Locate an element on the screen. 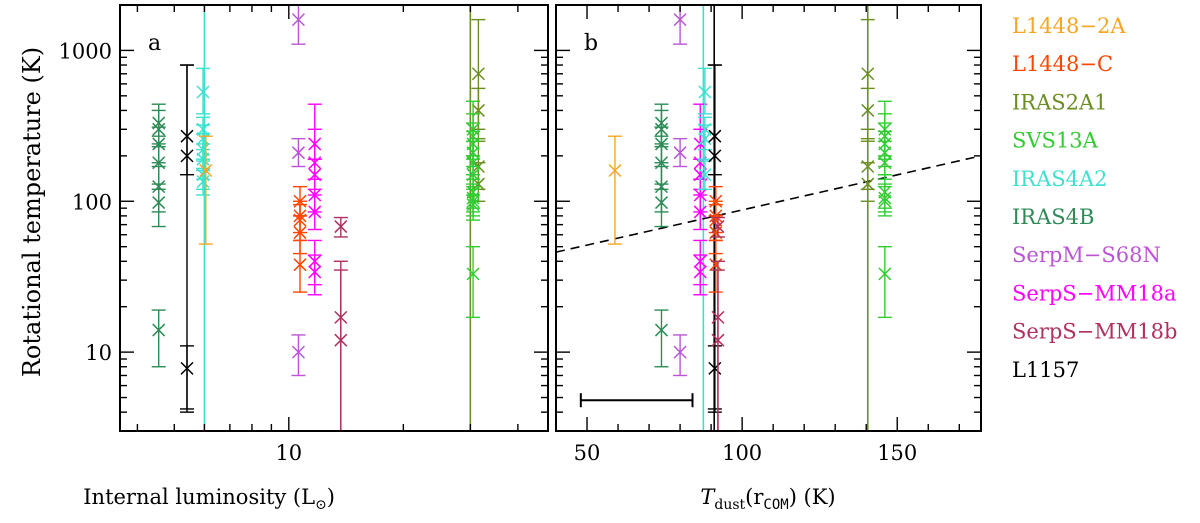 The width and height of the screenshot is (1200, 523). fit-line is located at coordinates (768, 204).